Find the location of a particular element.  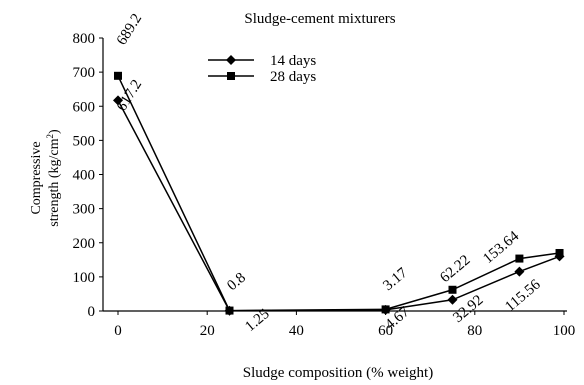

x-tick-label: 0 is located at coordinates (118, 331).